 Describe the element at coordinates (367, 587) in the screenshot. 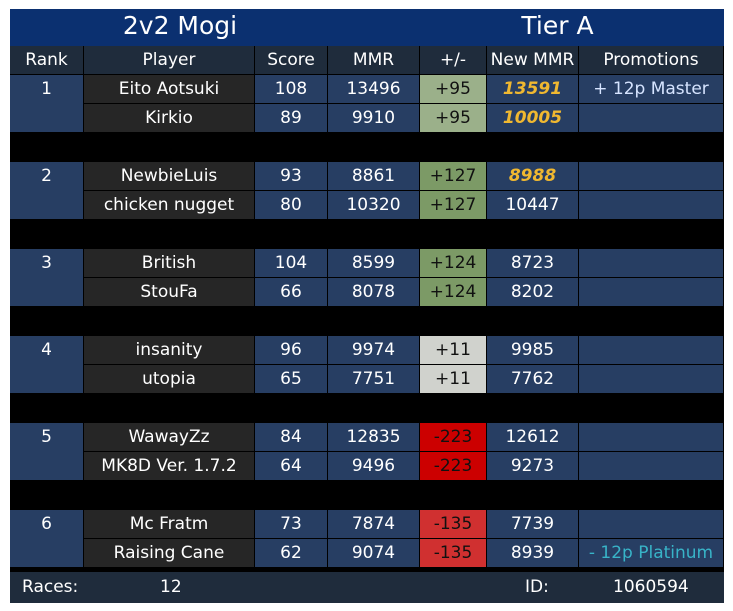

I see `footer-bar: Races: 12 ID: 1060594` at that location.